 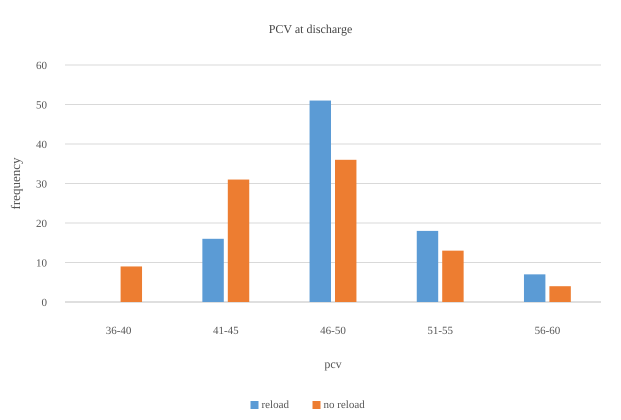 I want to click on x-tick-label: 46-50, so click(x=333, y=331).